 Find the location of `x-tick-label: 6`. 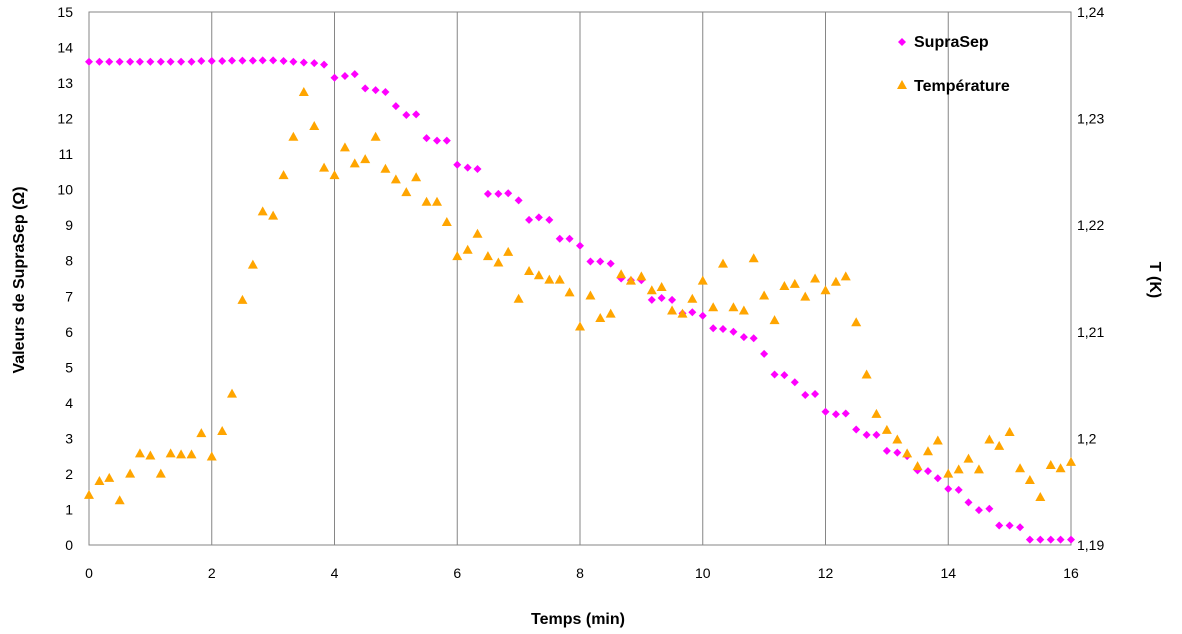

x-tick-label: 6 is located at coordinates (457, 573).